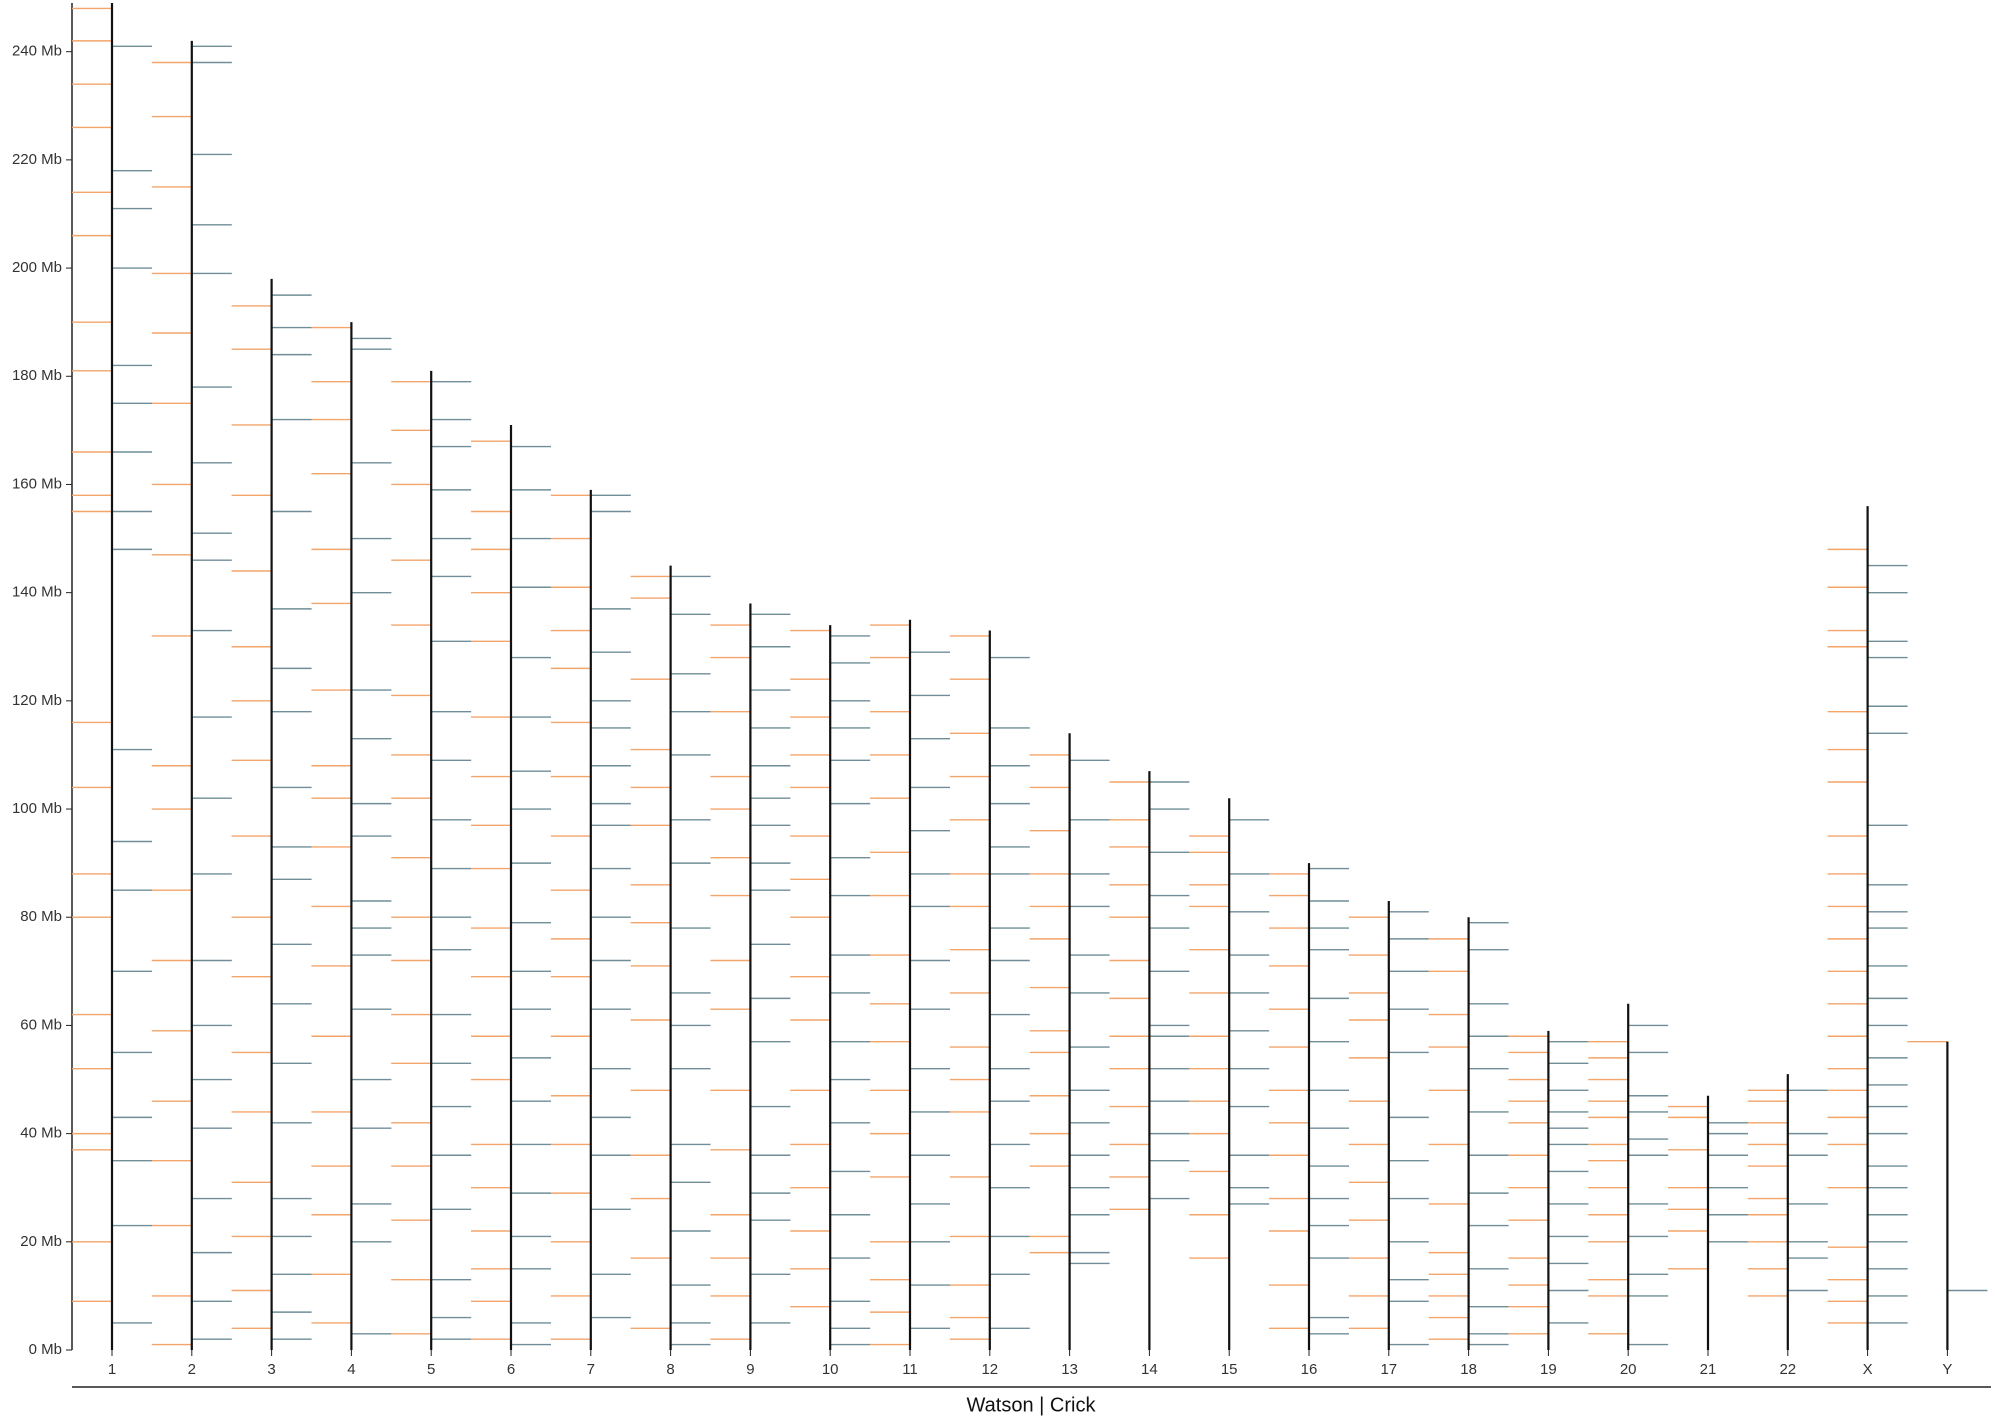 Image resolution: width=1995 pixels, height=1420 pixels. Describe the element at coordinates (351, 1369) in the screenshot. I see `x-tick-label: 4` at that location.